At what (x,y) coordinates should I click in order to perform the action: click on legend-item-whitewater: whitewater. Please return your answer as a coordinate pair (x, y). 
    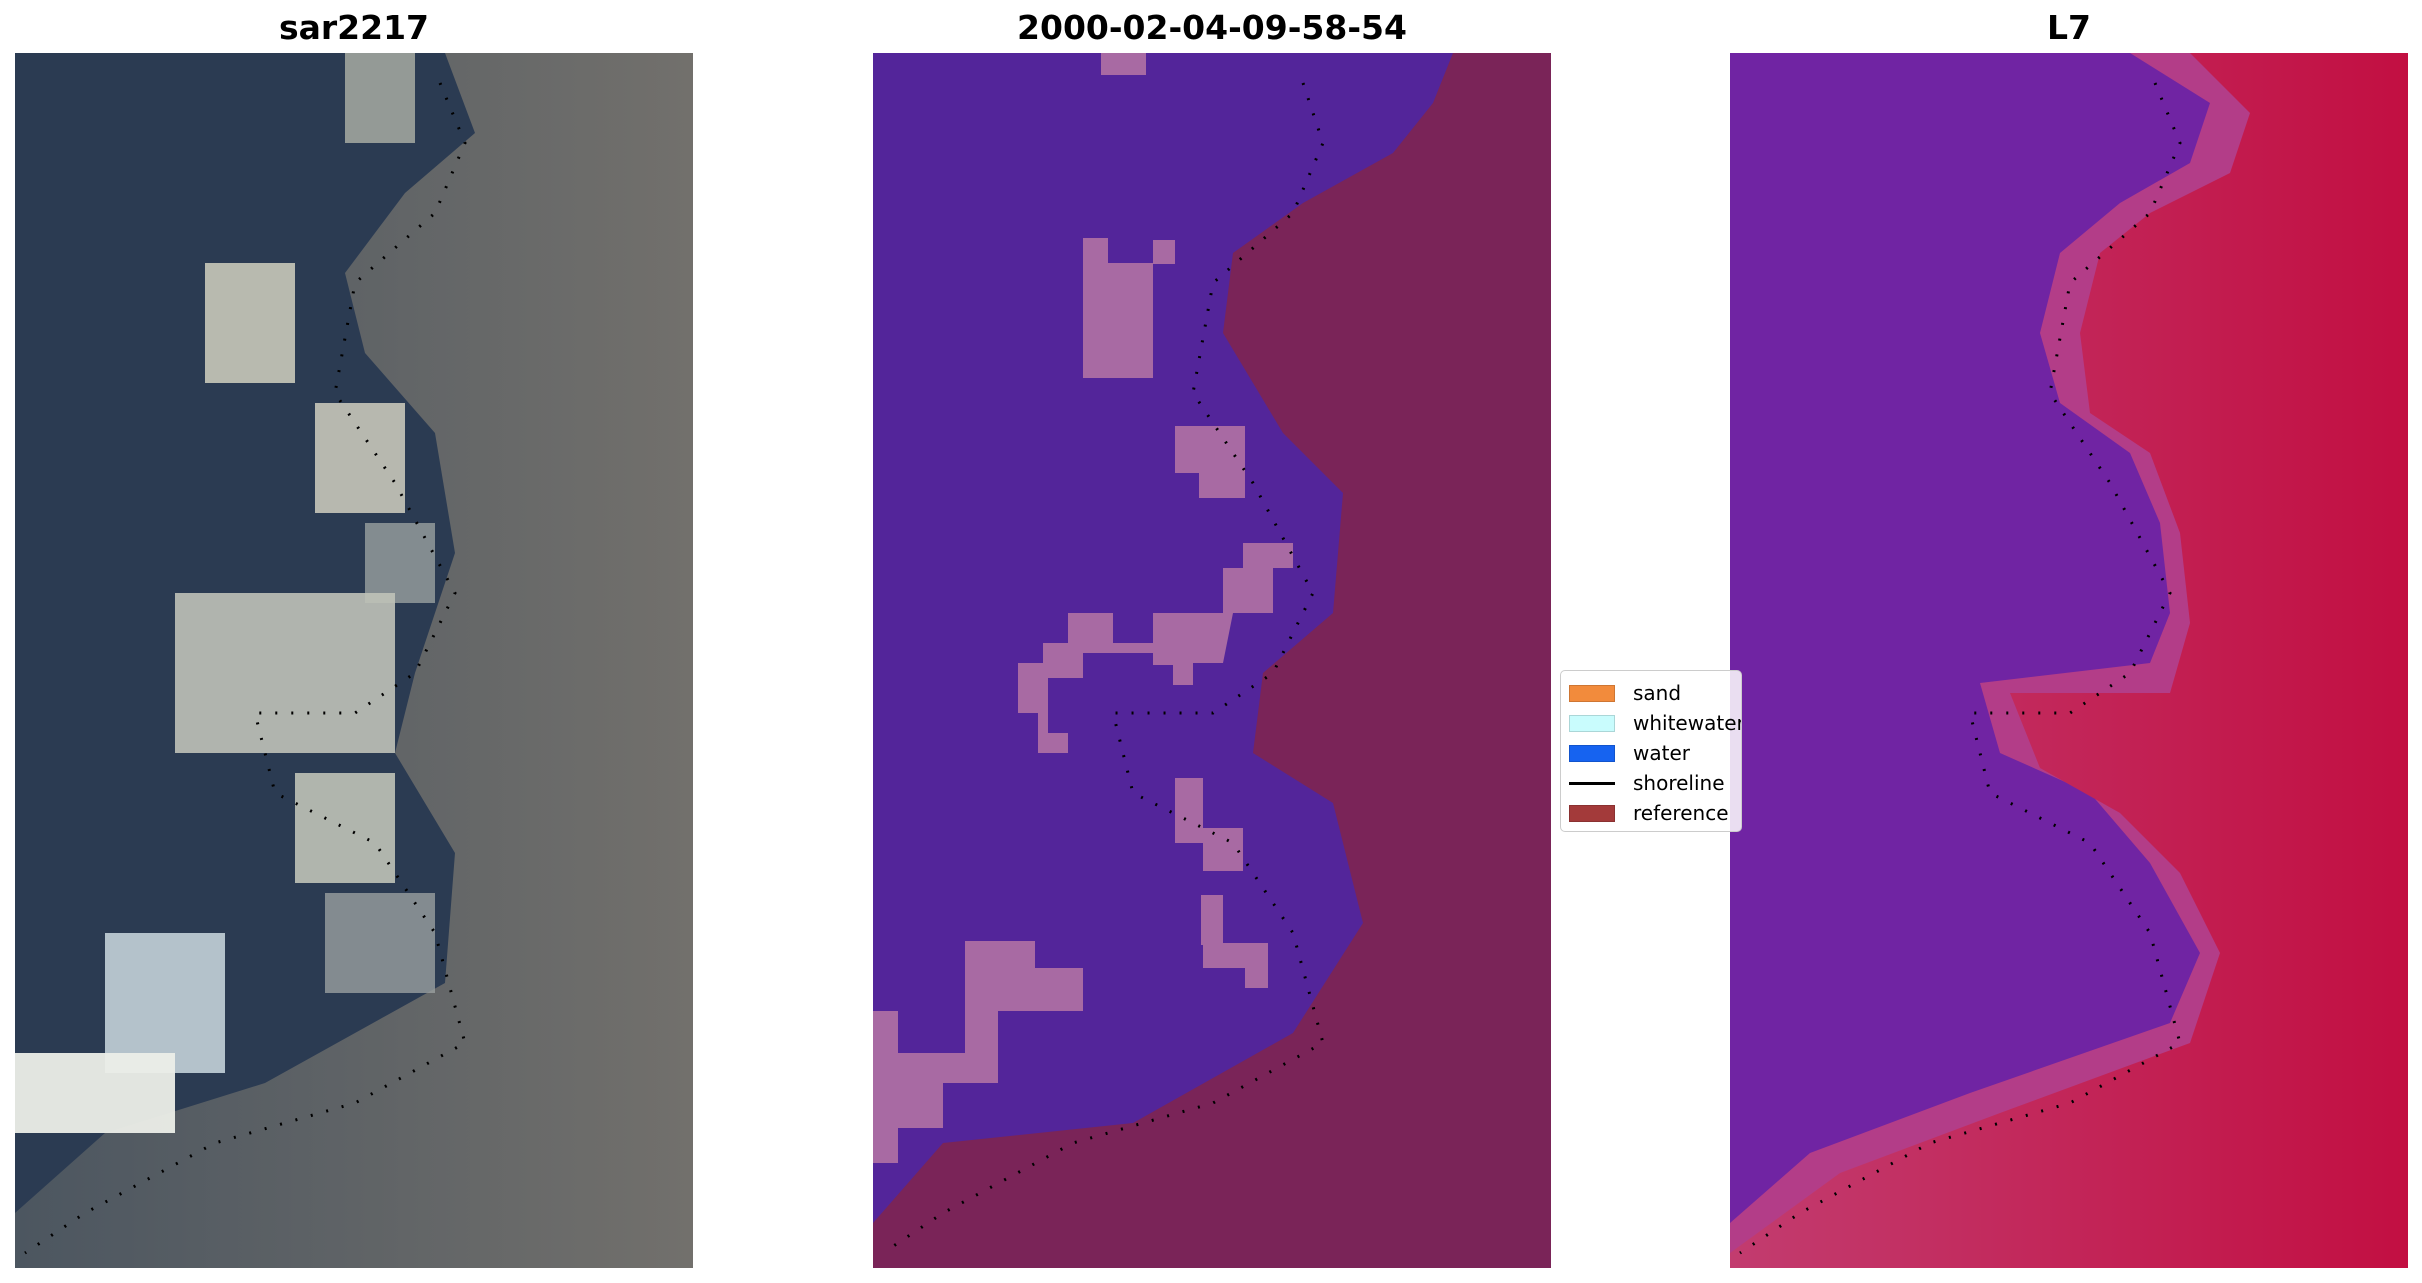
    Looking at the image, I should click on (1655, 723).